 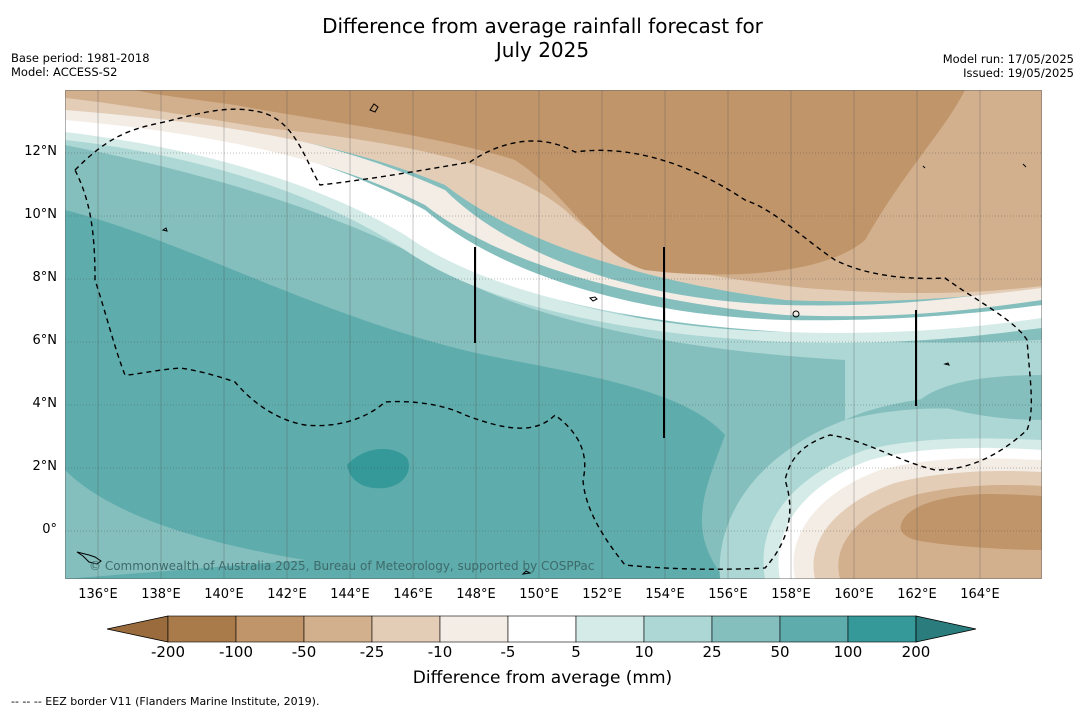 I want to click on lon-label: 146°E, so click(x=413, y=594).